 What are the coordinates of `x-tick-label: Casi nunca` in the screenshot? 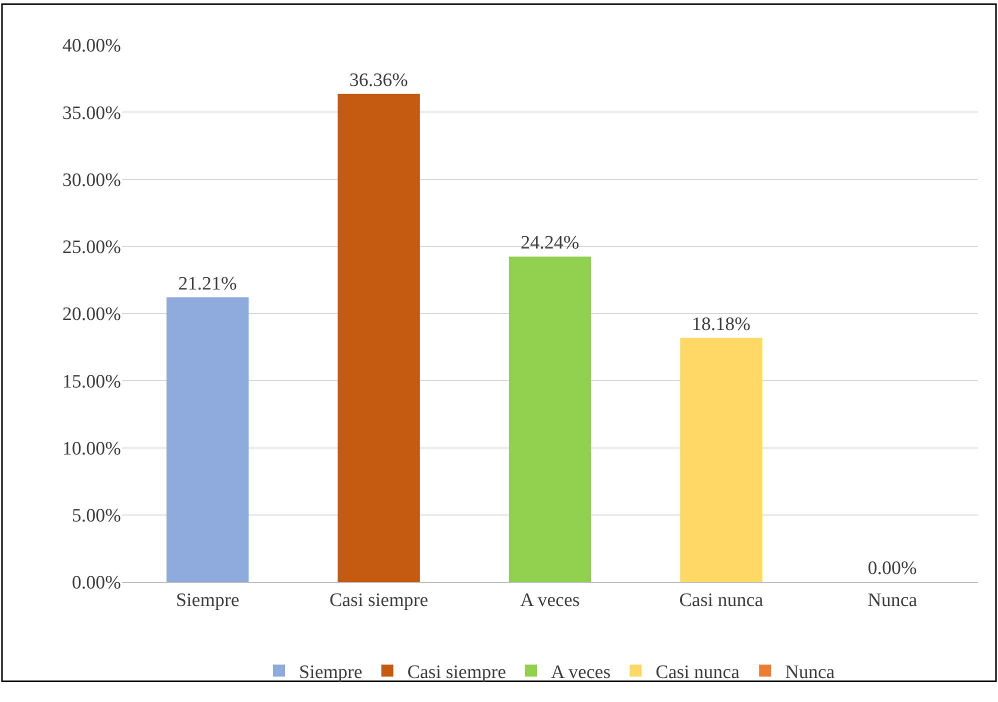 It's located at (721, 600).